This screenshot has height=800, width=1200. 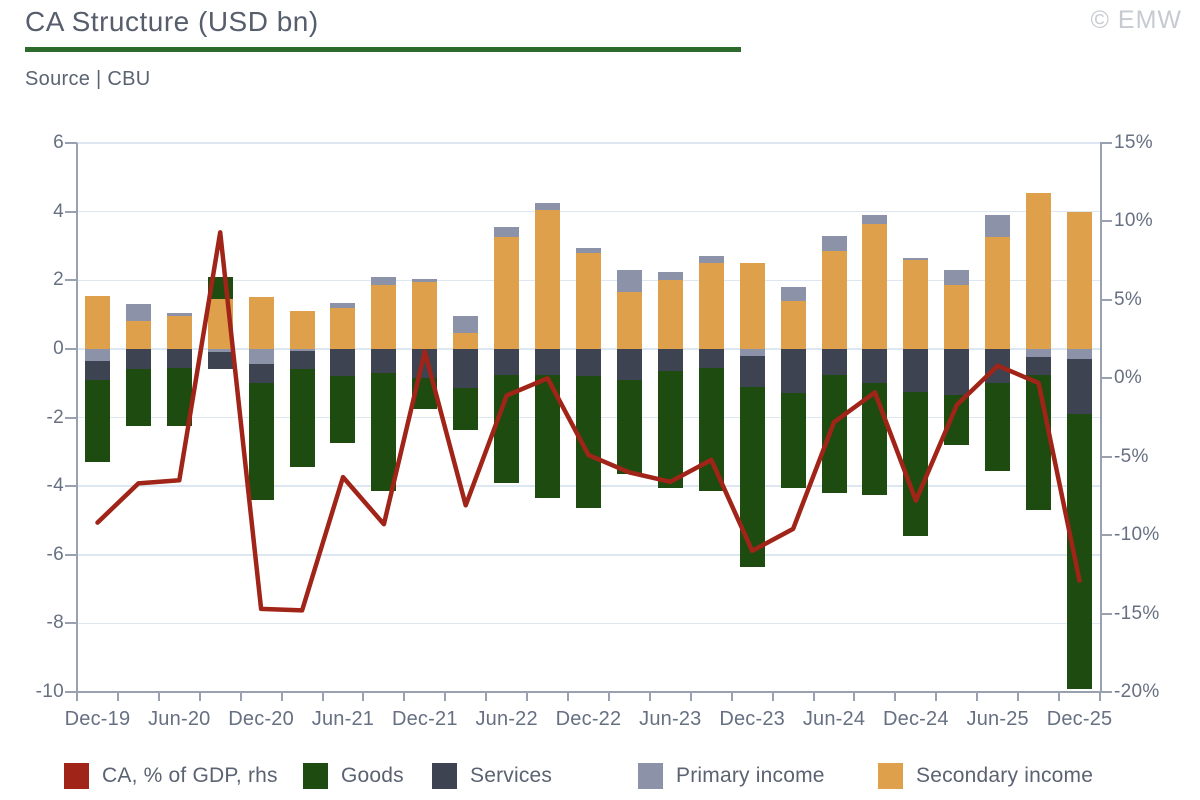 What do you see at coordinates (88, 79) in the screenshot?
I see `source-label: Source | CBU` at bounding box center [88, 79].